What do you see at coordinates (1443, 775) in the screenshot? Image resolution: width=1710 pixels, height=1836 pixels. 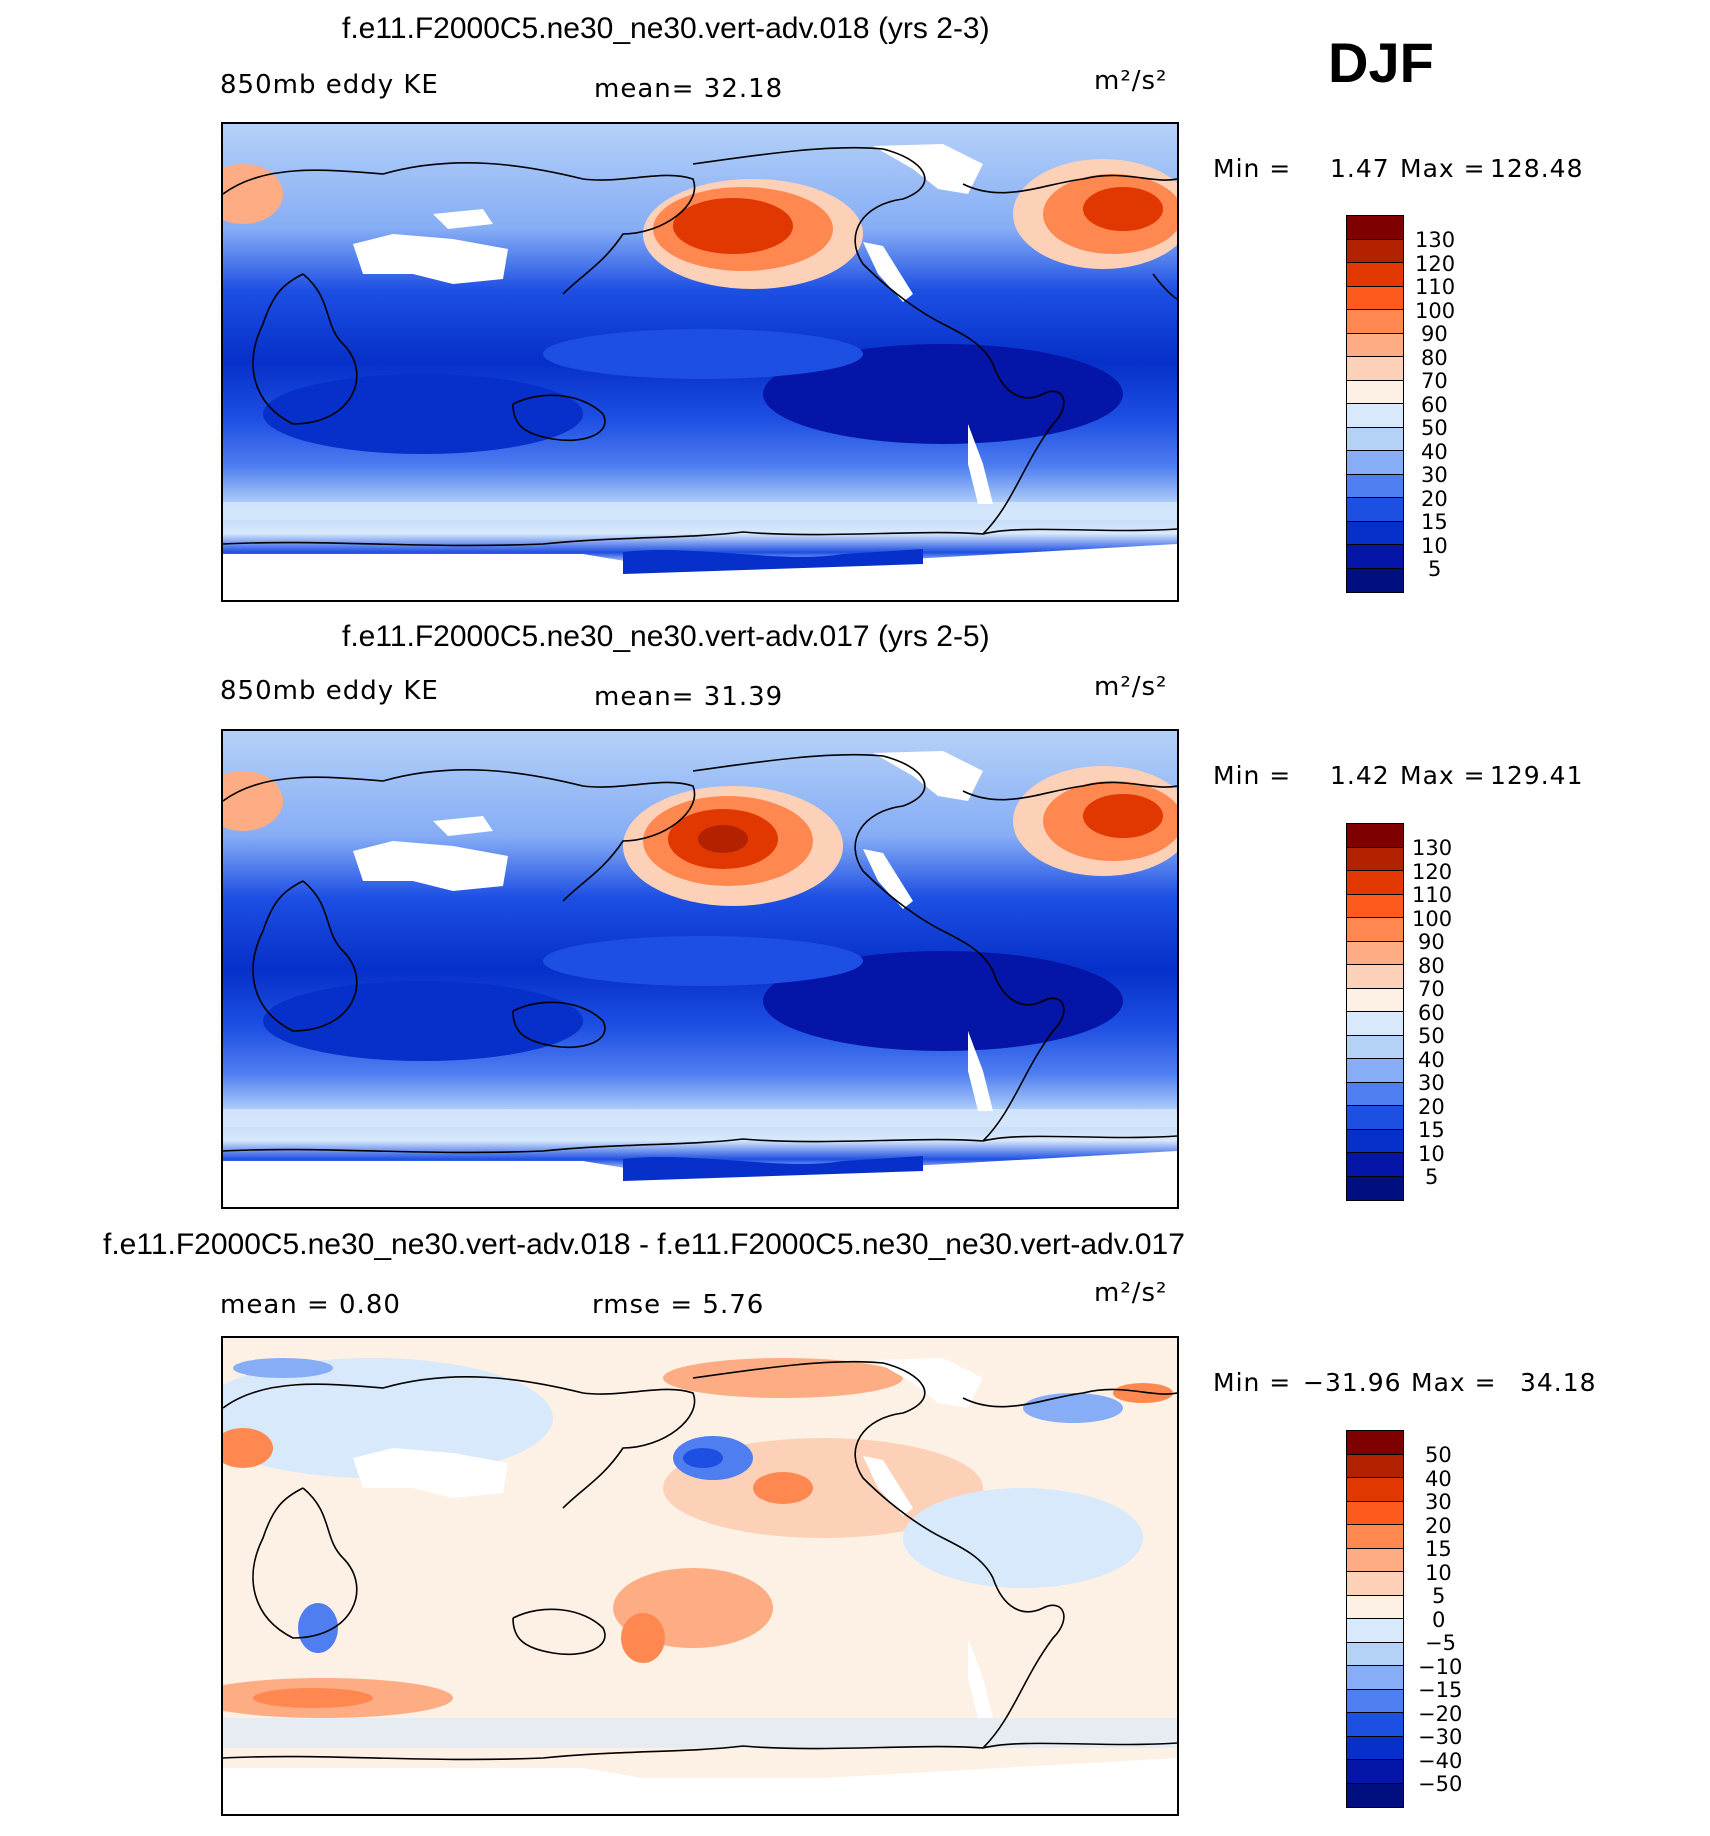 I see `panel2-max-label: Max =` at bounding box center [1443, 775].